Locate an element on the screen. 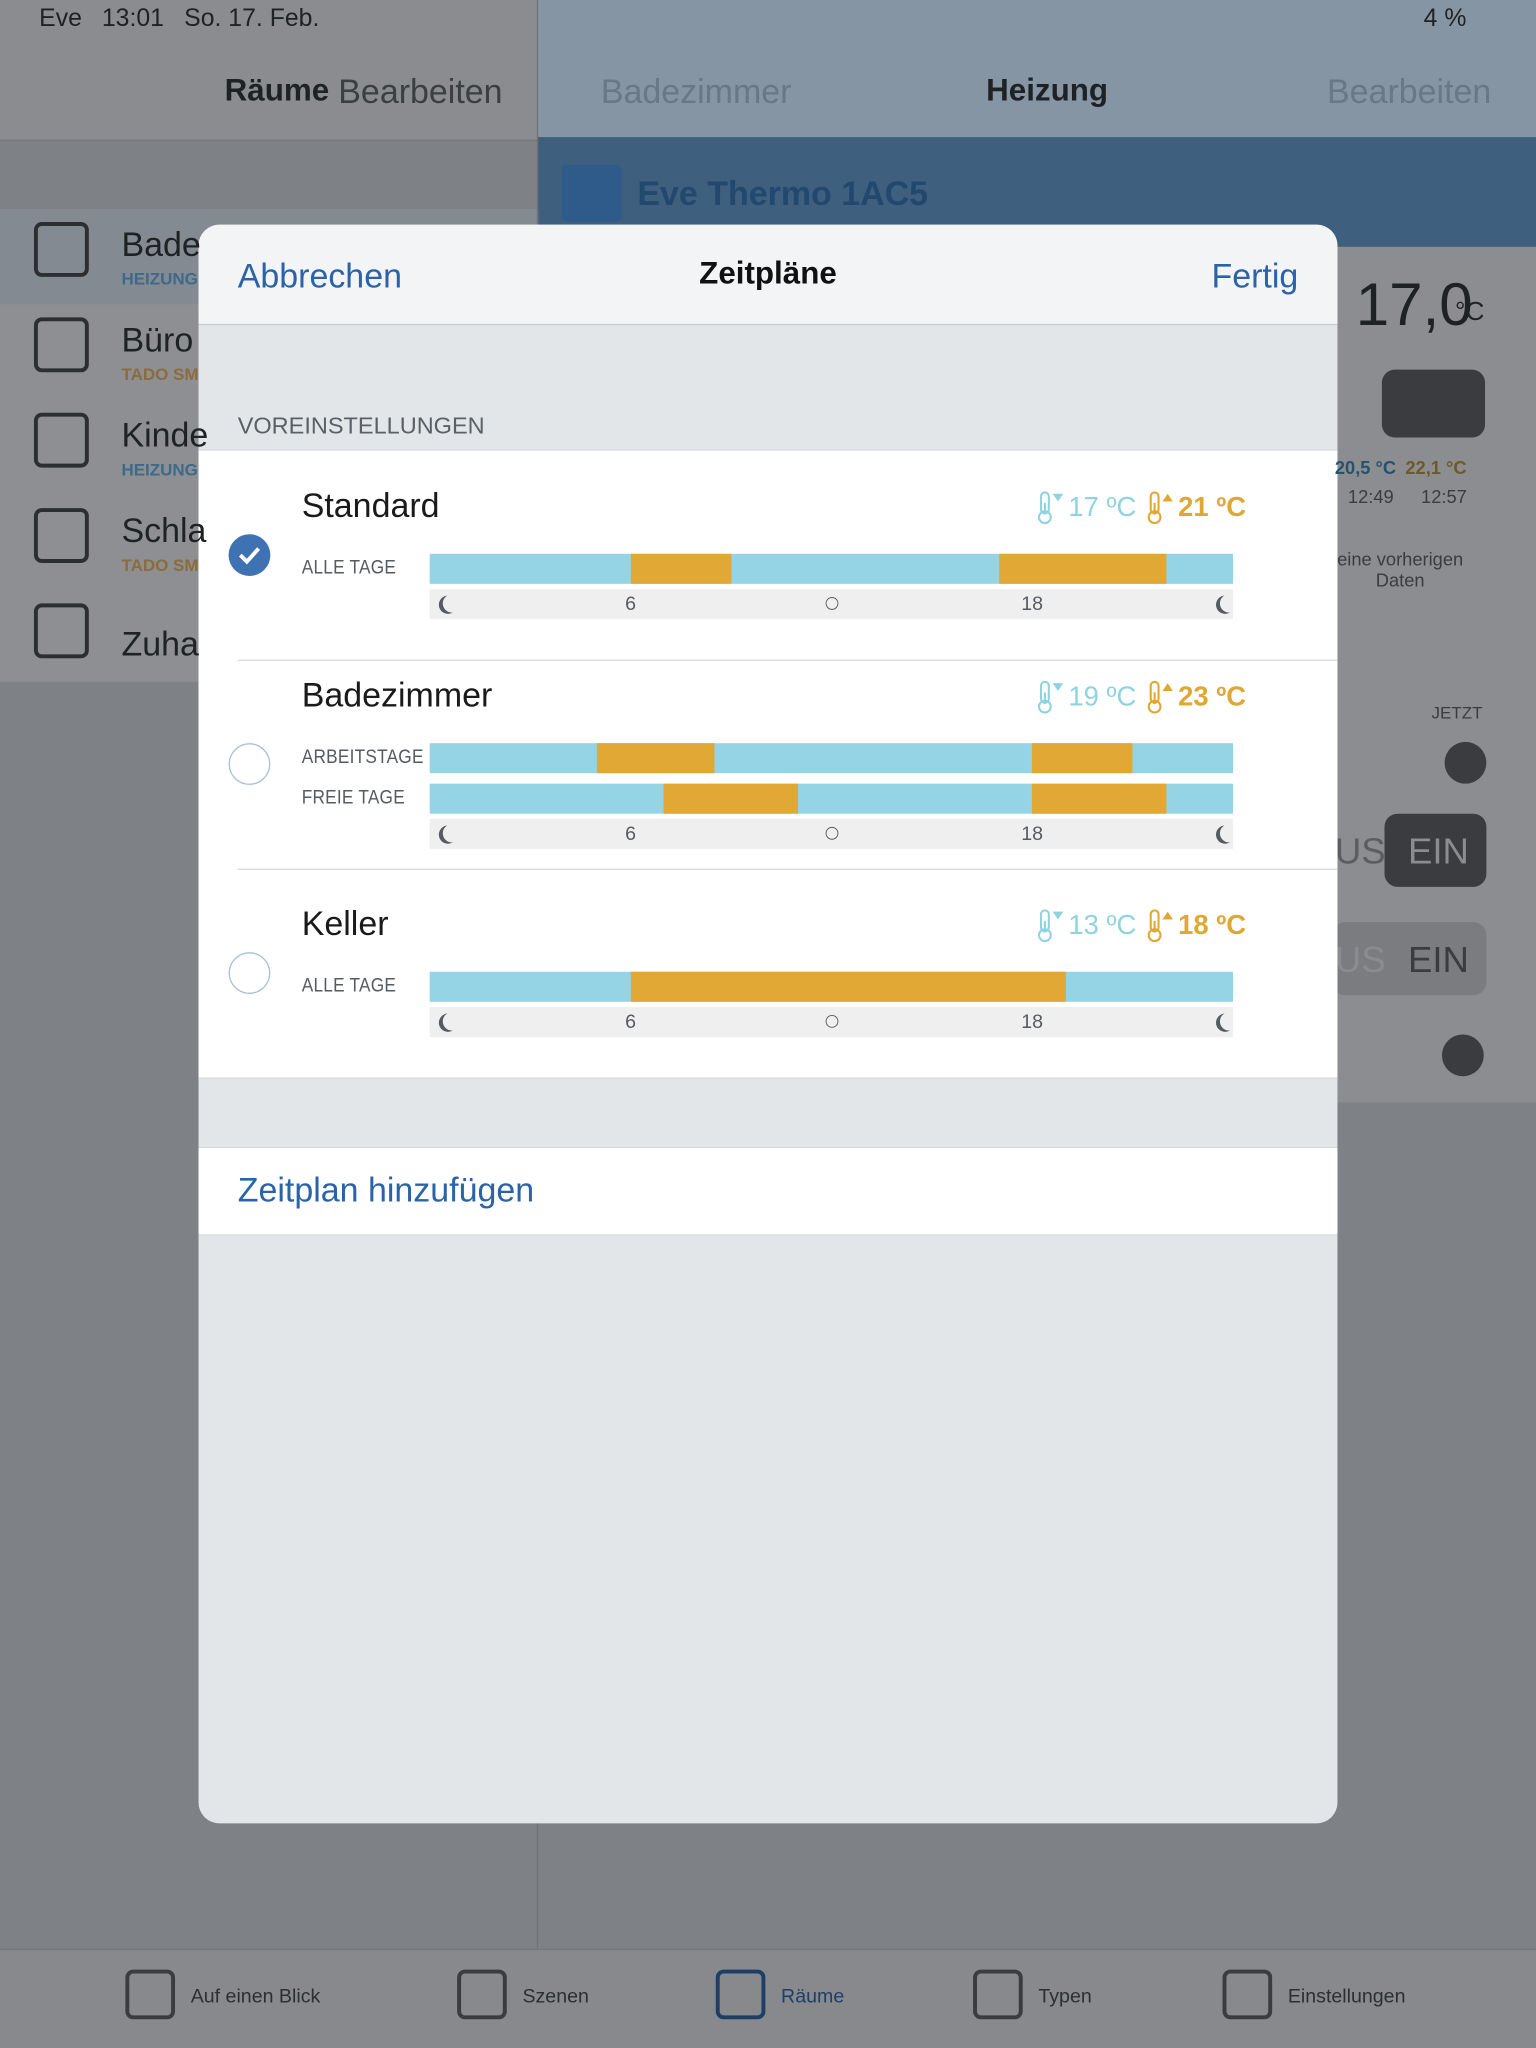 The height and width of the screenshot is (2048, 1536). detail-edit: Bearbeiten is located at coordinates (1409, 91).